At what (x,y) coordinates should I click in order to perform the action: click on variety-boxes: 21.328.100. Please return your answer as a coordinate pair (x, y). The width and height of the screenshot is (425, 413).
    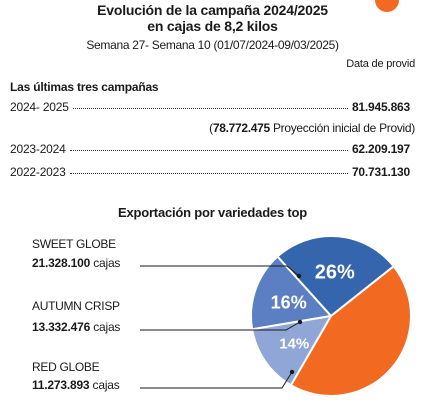
    Looking at the image, I should click on (61, 263).